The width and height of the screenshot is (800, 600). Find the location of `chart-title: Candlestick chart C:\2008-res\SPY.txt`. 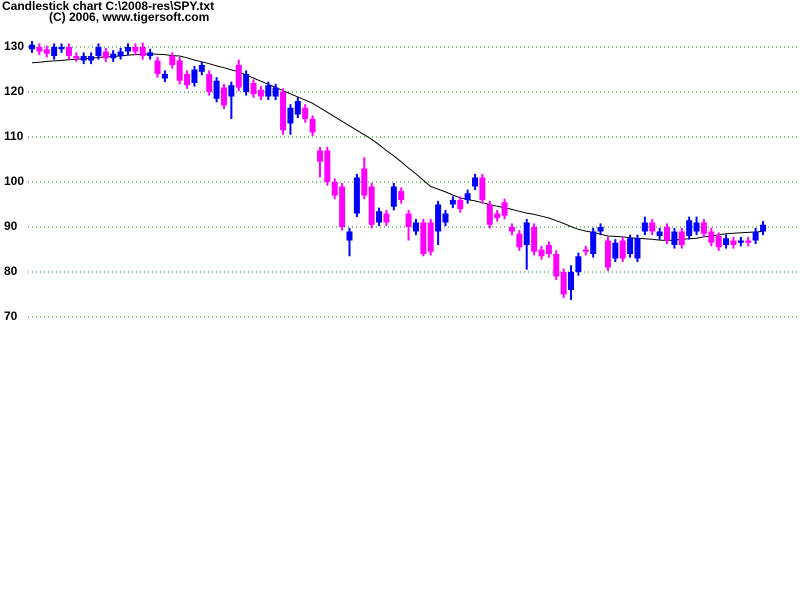

chart-title: Candlestick chart C:\2008-res\SPY.txt is located at coordinates (108, 6).